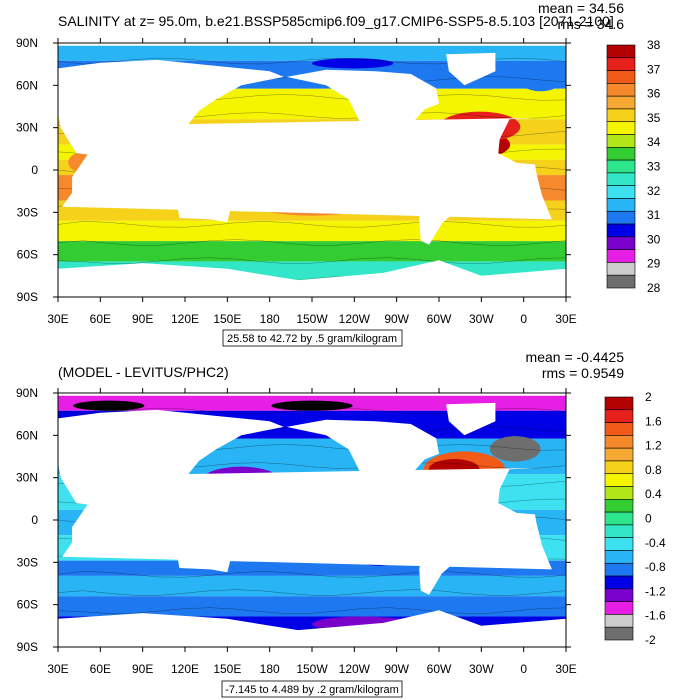 The image size is (700, 700). Describe the element at coordinates (655, 567) in the screenshot. I see `colorbar-label: -0.8` at that location.